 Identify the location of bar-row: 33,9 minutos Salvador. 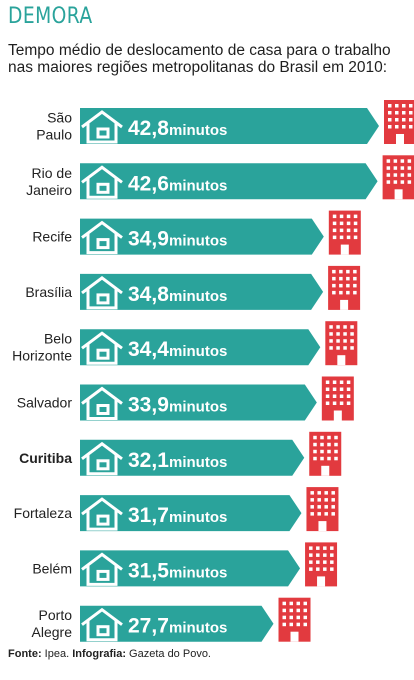
(185, 398).